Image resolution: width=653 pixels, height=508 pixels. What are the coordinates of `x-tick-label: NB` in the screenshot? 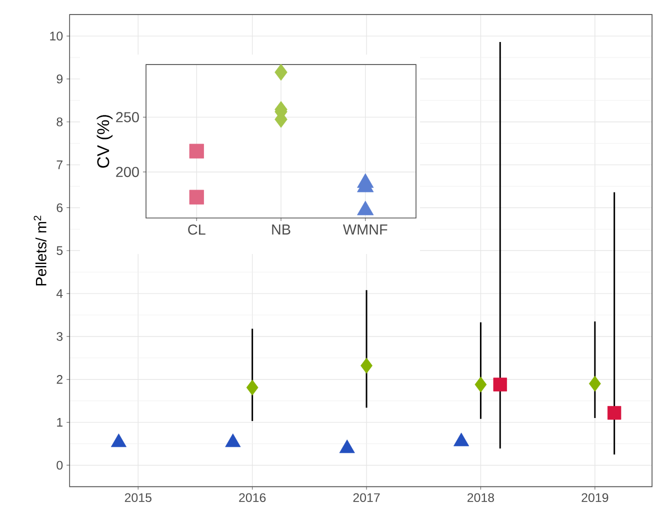 It's located at (281, 229).